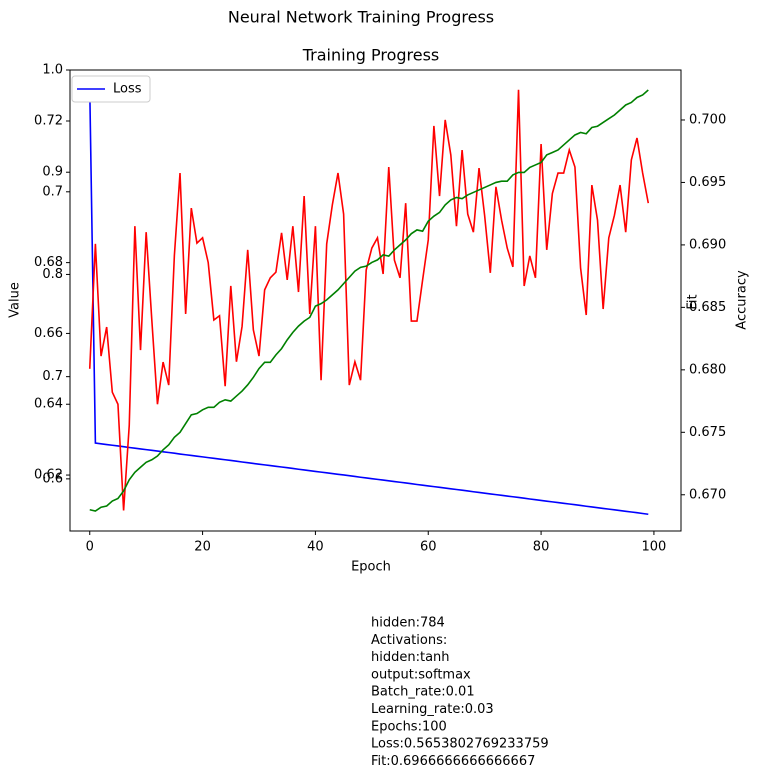  What do you see at coordinates (742, 300) in the screenshot?
I see `y3-axis-label: Accuracy` at bounding box center [742, 300].